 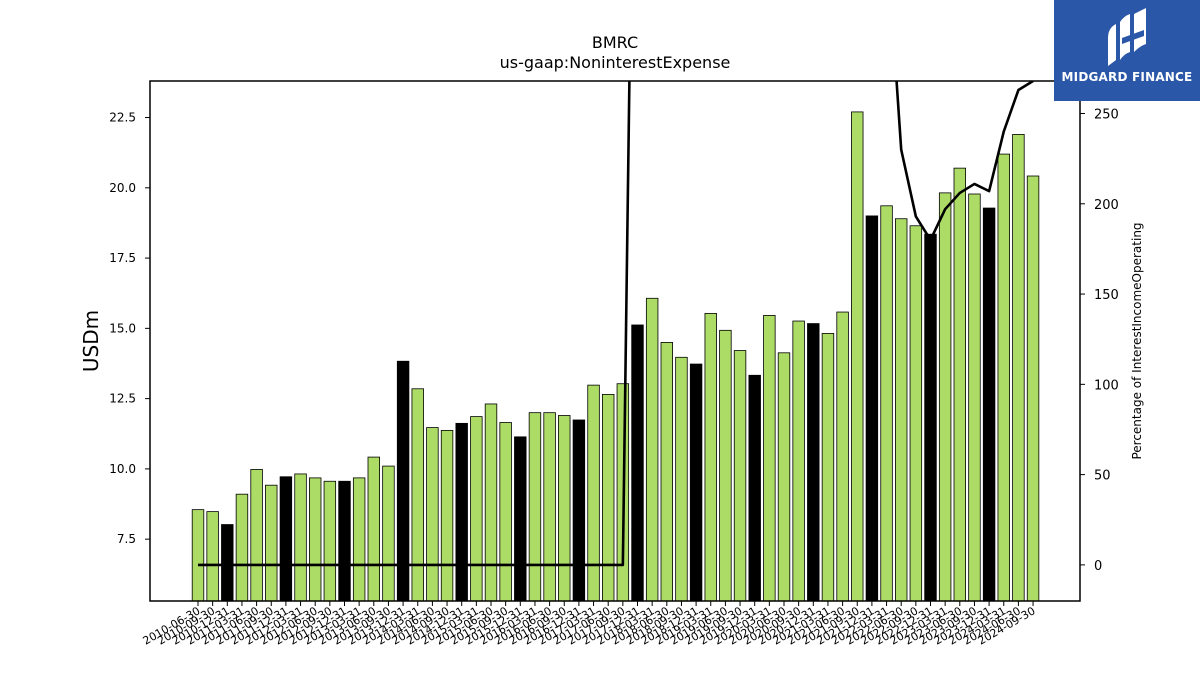 What do you see at coordinates (1106, 385) in the screenshot?
I see `y2-tick-label: 100` at bounding box center [1106, 385].